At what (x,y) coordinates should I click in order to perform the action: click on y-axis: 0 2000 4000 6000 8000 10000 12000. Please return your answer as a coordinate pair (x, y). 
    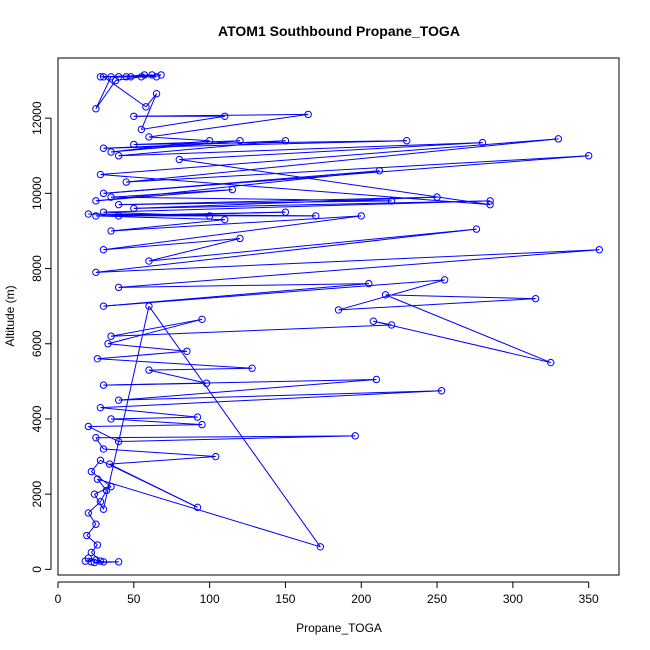
    Looking at the image, I should click on (41, 337).